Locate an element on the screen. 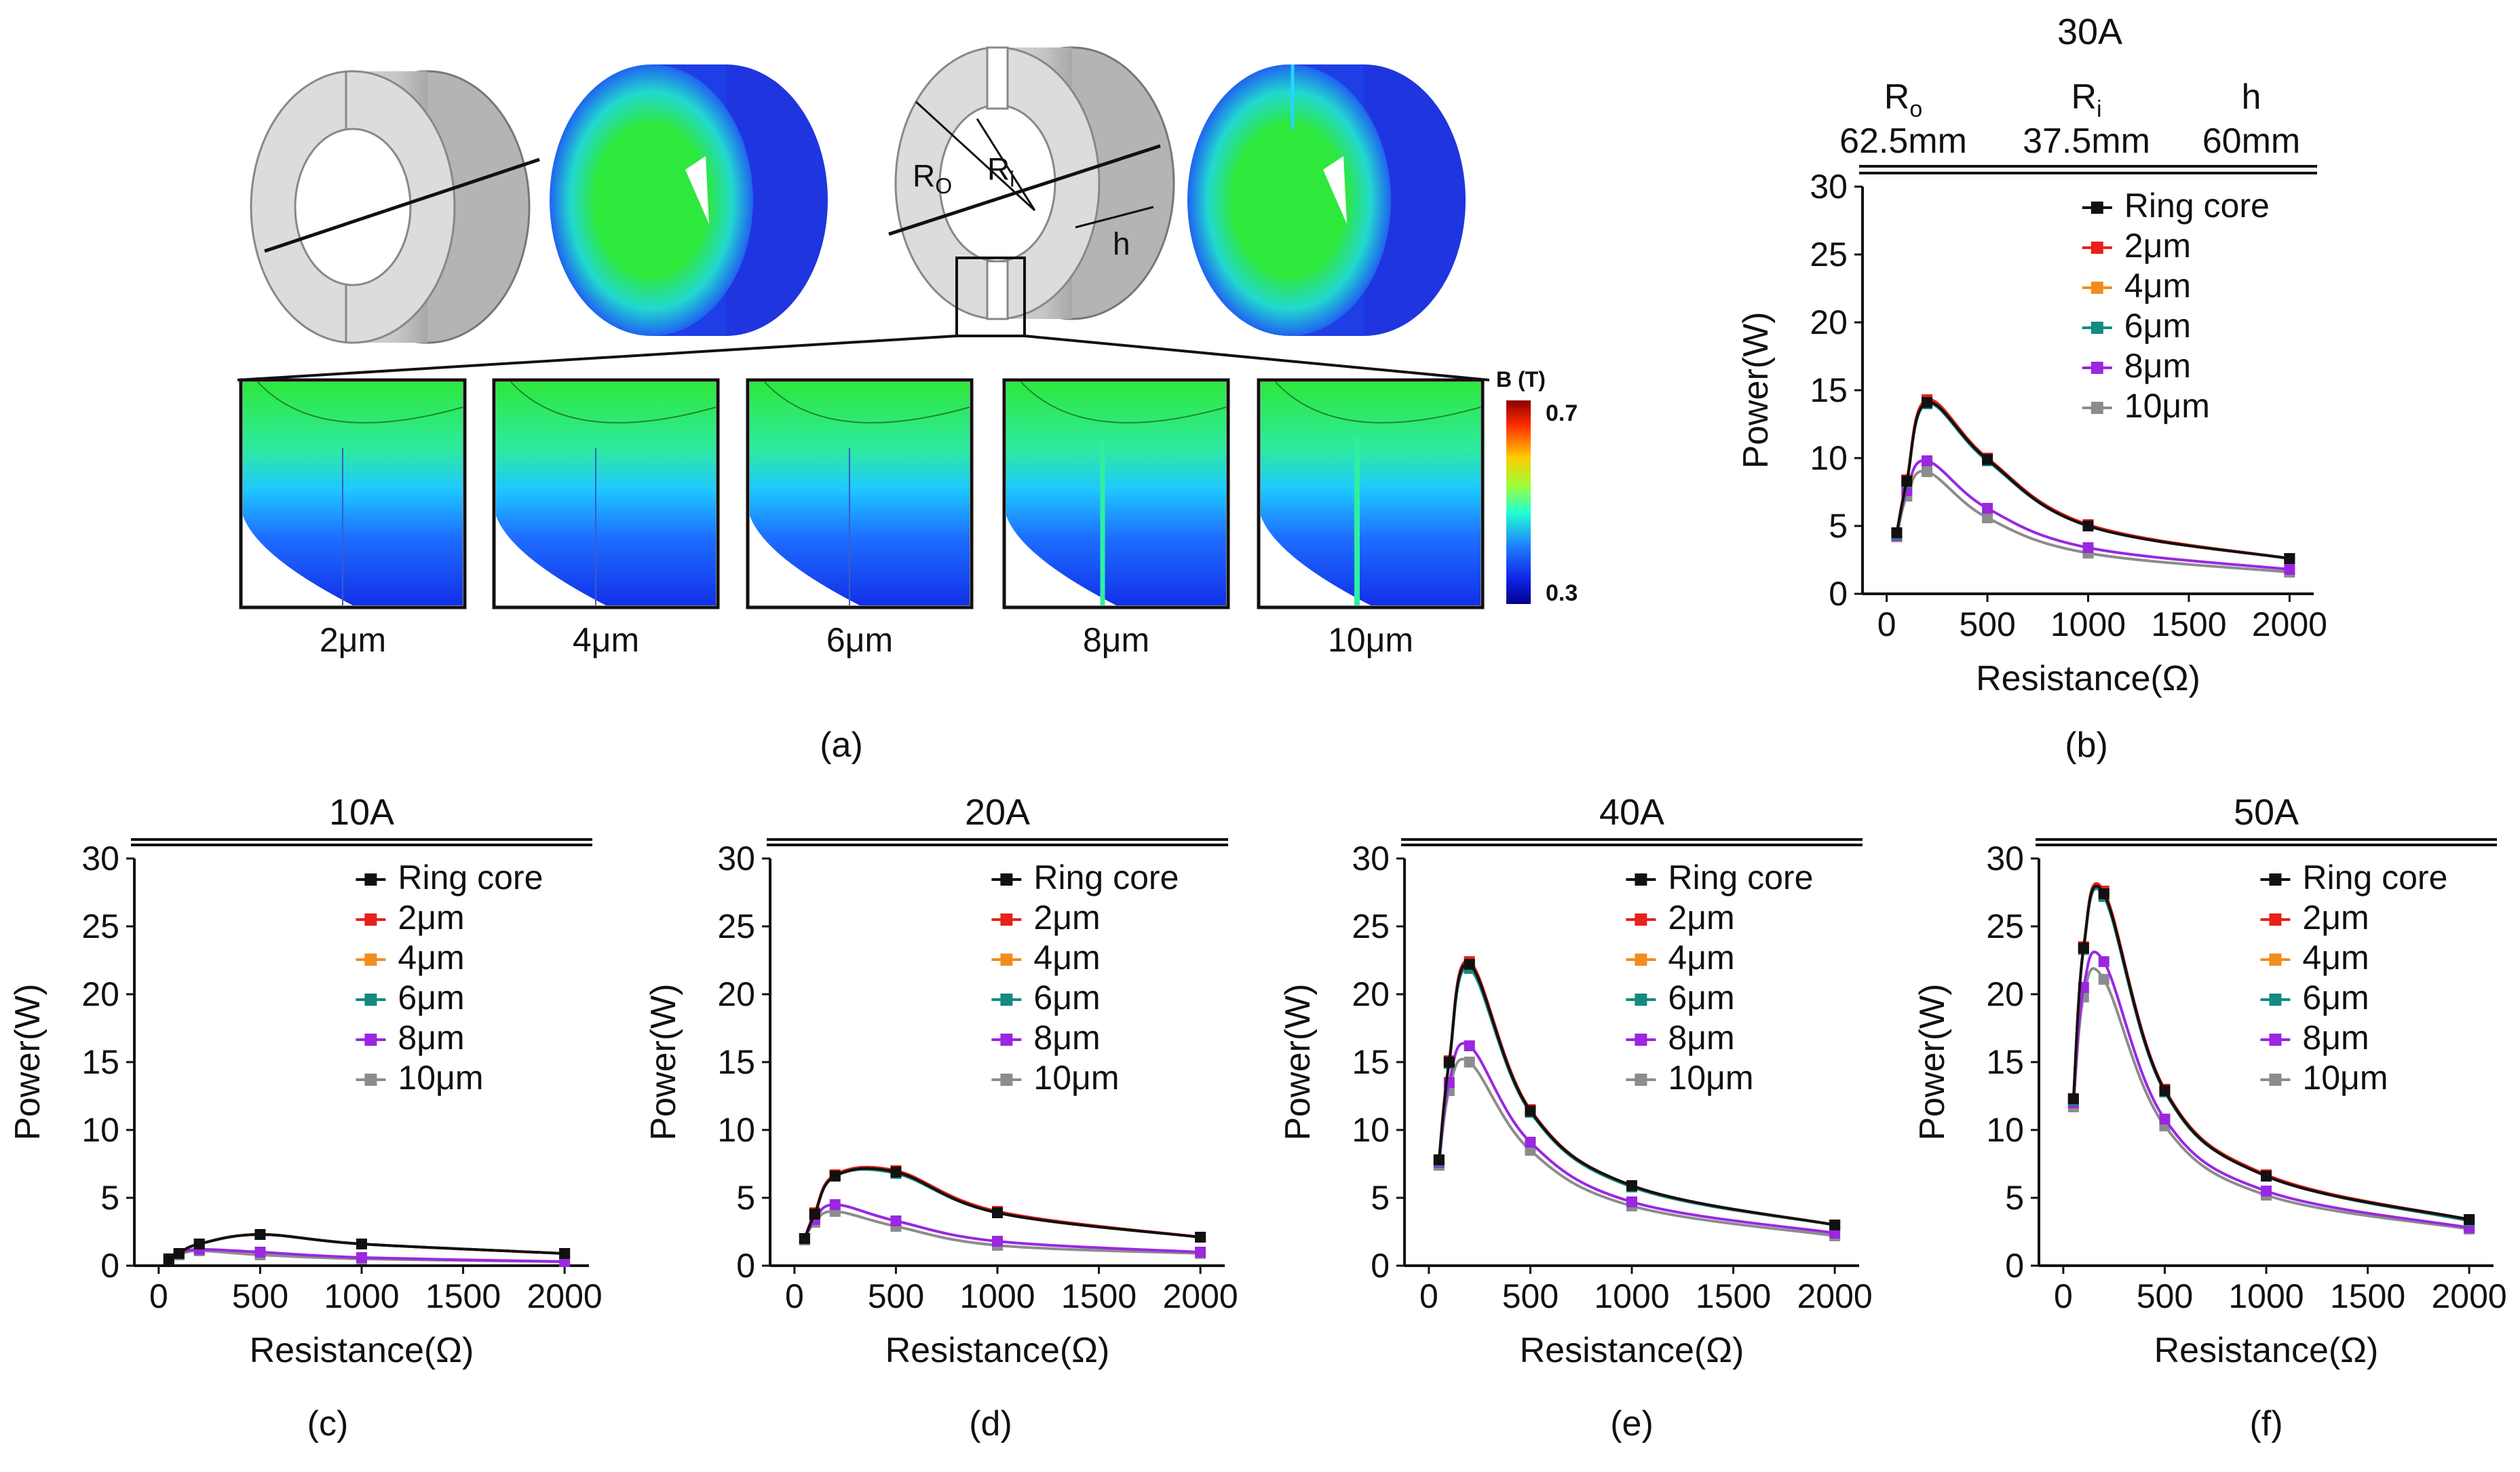 This screenshot has height=1472, width=2520. colorbar-gradient is located at coordinates (1518, 502).